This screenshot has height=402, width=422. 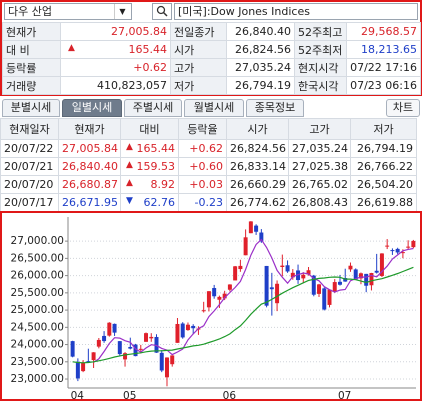 I want to click on change-cell: ▲ 165.44, so click(x=149, y=148).